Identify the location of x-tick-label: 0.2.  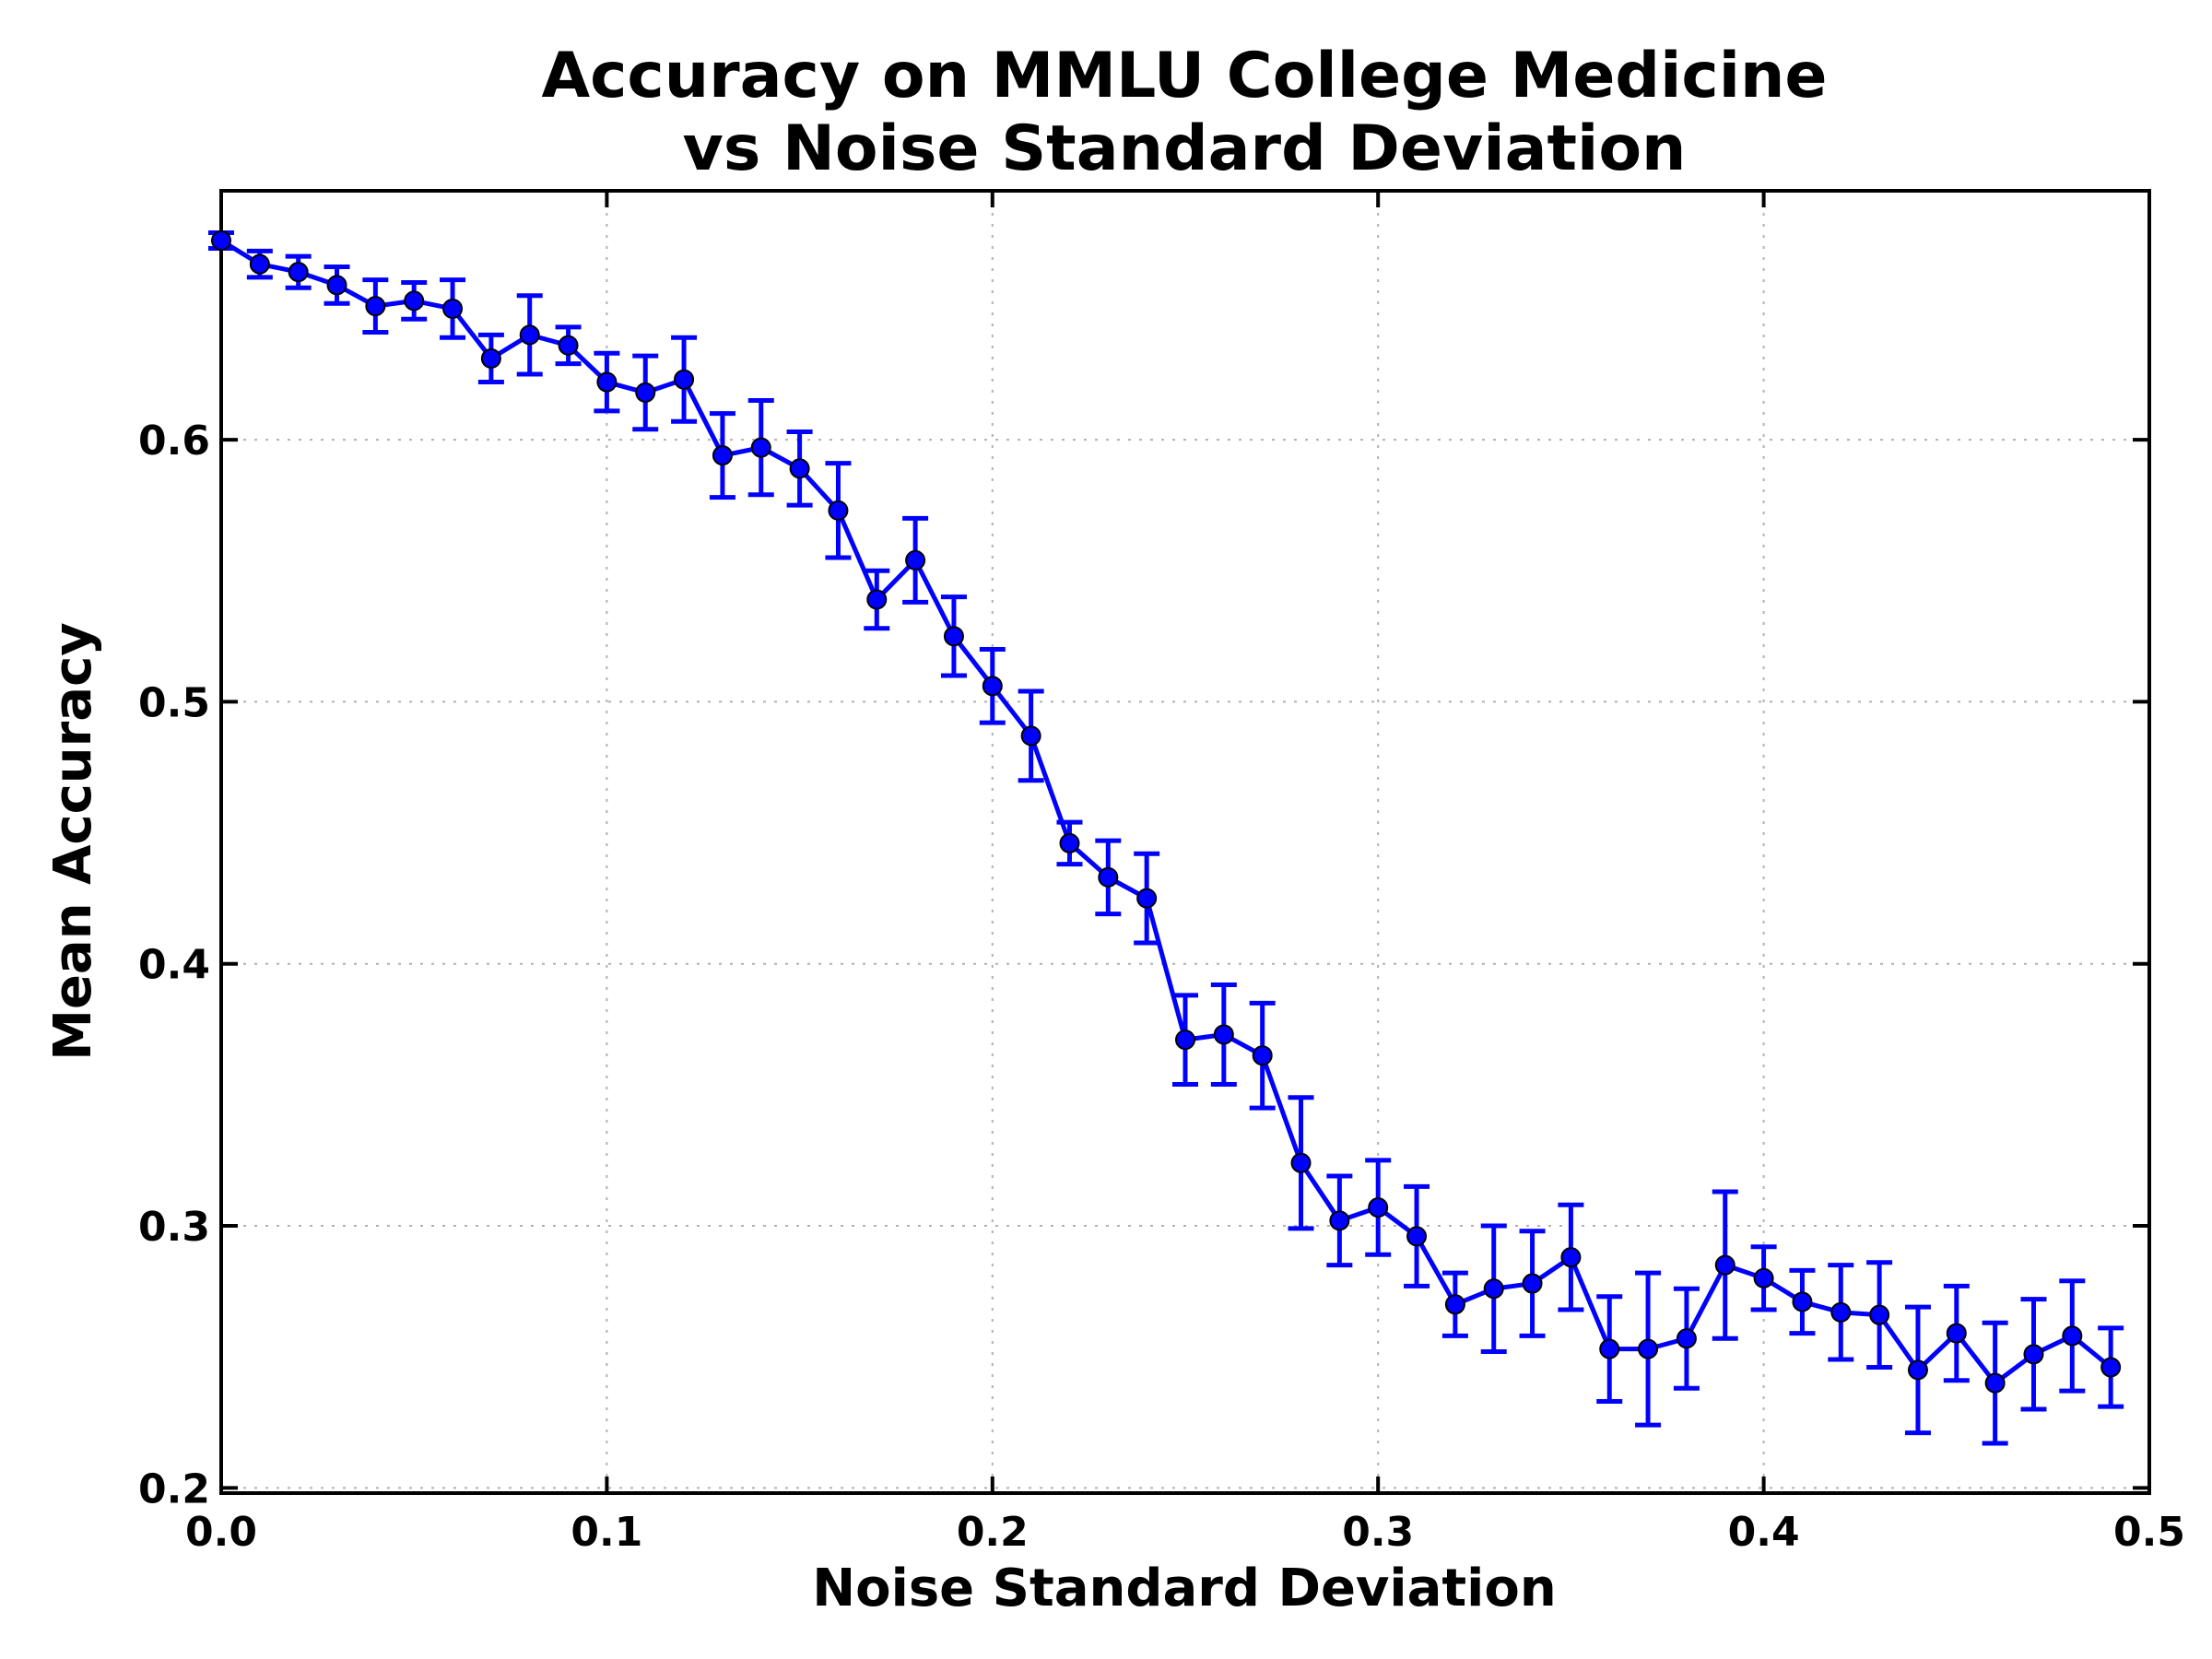
(993, 1532).